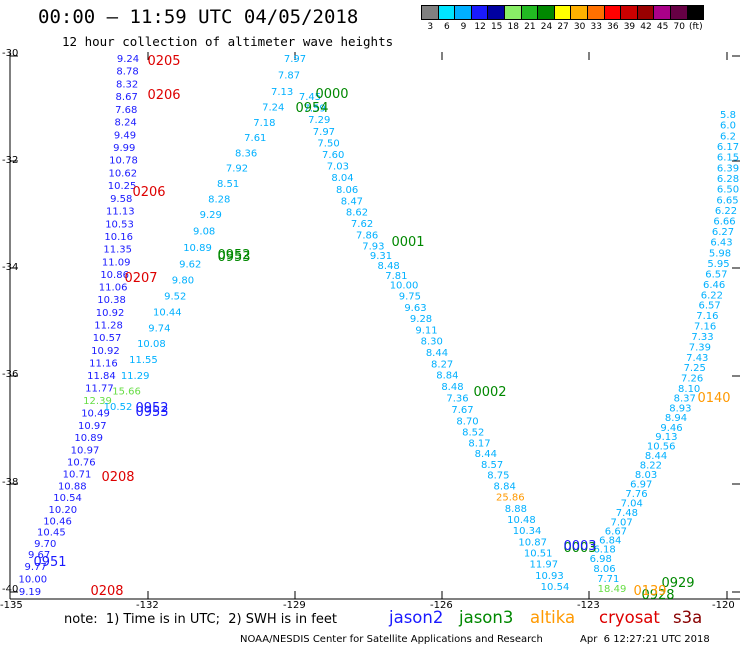 This screenshot has width=740, height=650. Describe the element at coordinates (72, 486) in the screenshot. I see `wave-height-value: 10.88` at that location.